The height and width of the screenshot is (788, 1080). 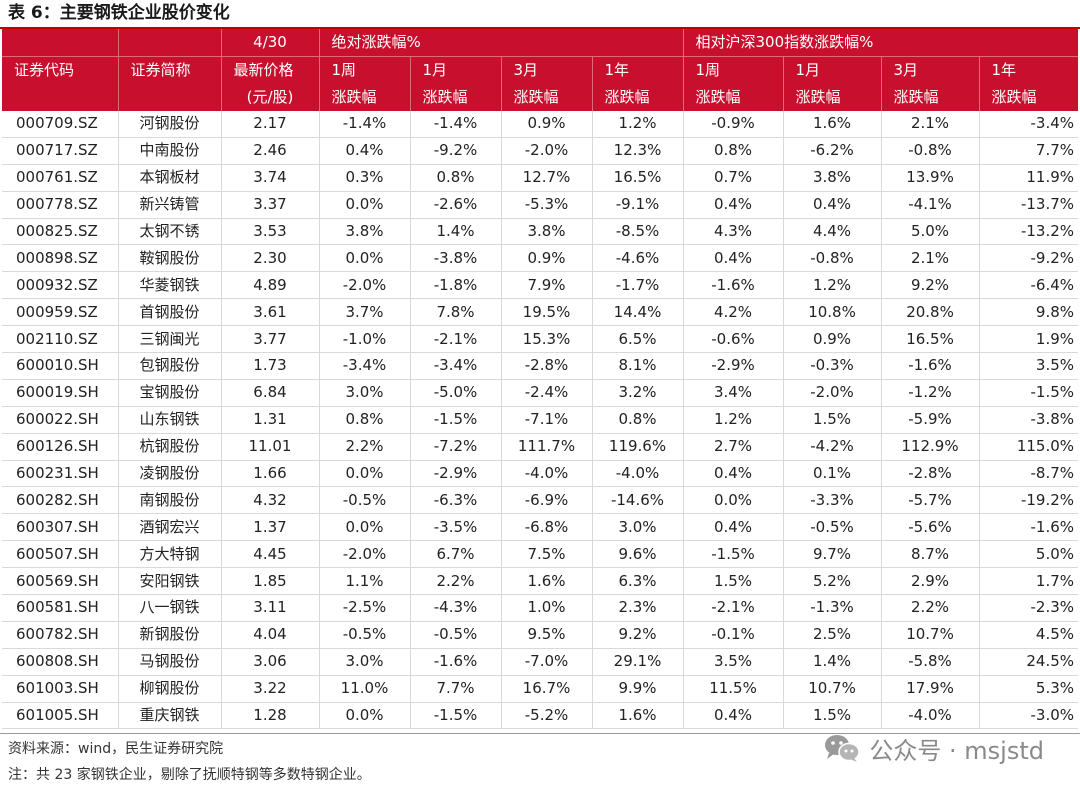 I want to click on cell-rel-3m: -5.9%, so click(x=930, y=420).